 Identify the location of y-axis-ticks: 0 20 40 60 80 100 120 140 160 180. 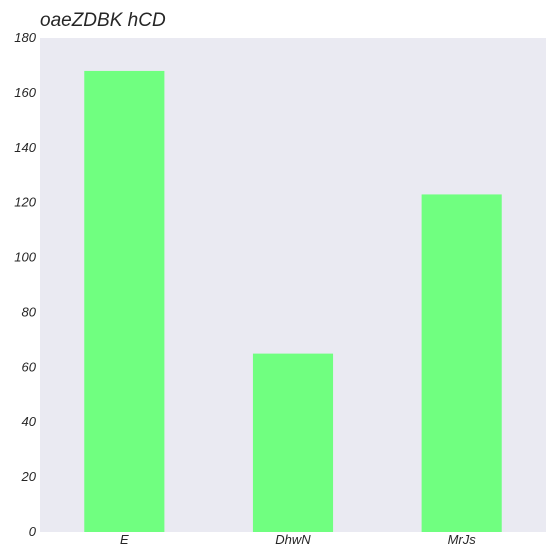
(25, 284).